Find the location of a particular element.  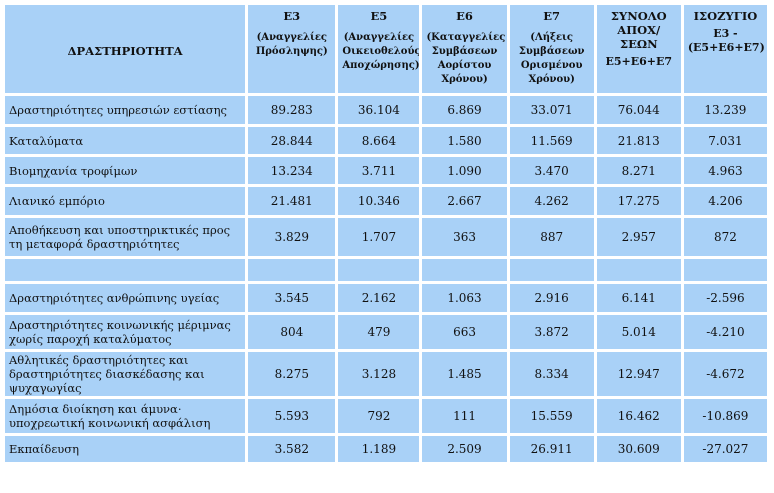

value-cell: 4.963 is located at coordinates (725, 170).